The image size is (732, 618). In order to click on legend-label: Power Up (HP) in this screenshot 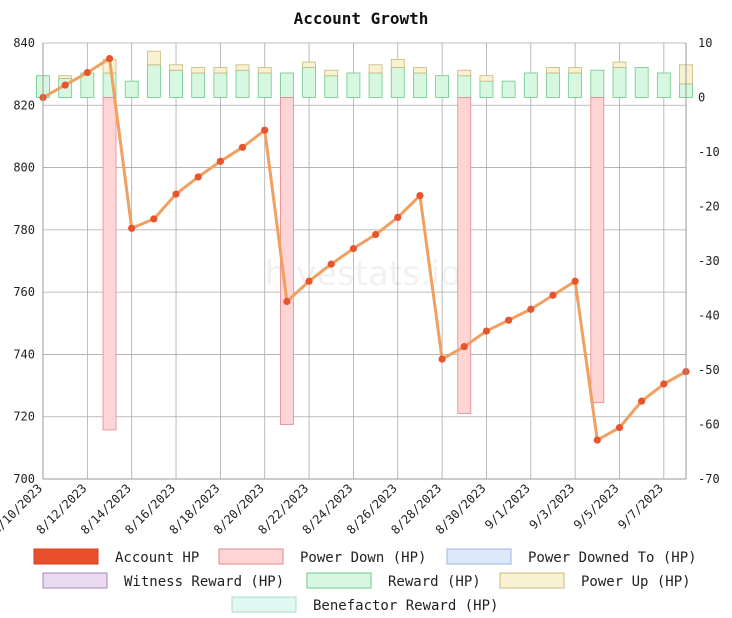, I will do `click(636, 582)`.